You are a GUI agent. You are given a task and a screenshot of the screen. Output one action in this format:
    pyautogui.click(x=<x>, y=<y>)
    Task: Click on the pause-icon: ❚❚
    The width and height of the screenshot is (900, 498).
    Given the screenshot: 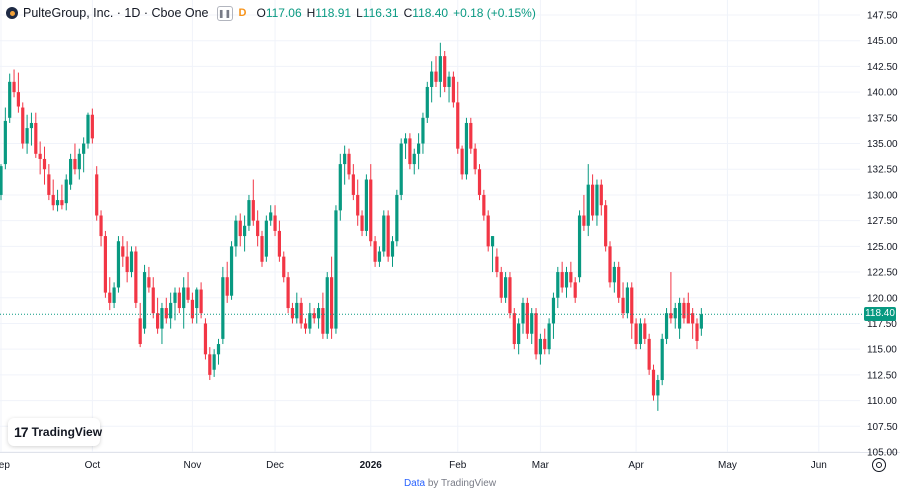 What is the action you would take?
    pyautogui.click(x=224, y=13)
    